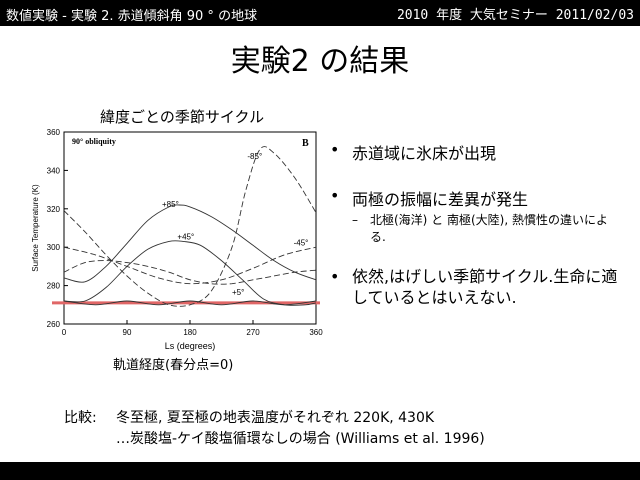  Describe the element at coordinates (300, 439) in the screenshot. I see `comparison-line-2: …炭酸塩-ケイ酸塩循環なしの場合 (Williams et al. 1996)` at that location.